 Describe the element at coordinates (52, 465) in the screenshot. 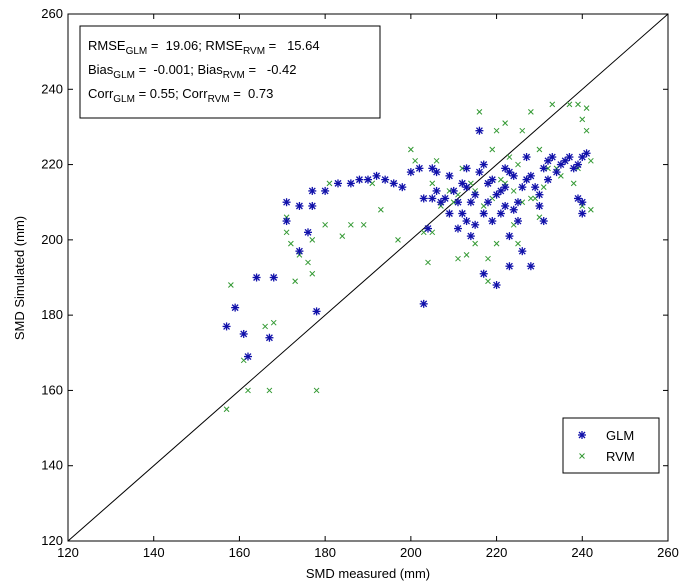

I see `y-tick-label: 140` at that location.